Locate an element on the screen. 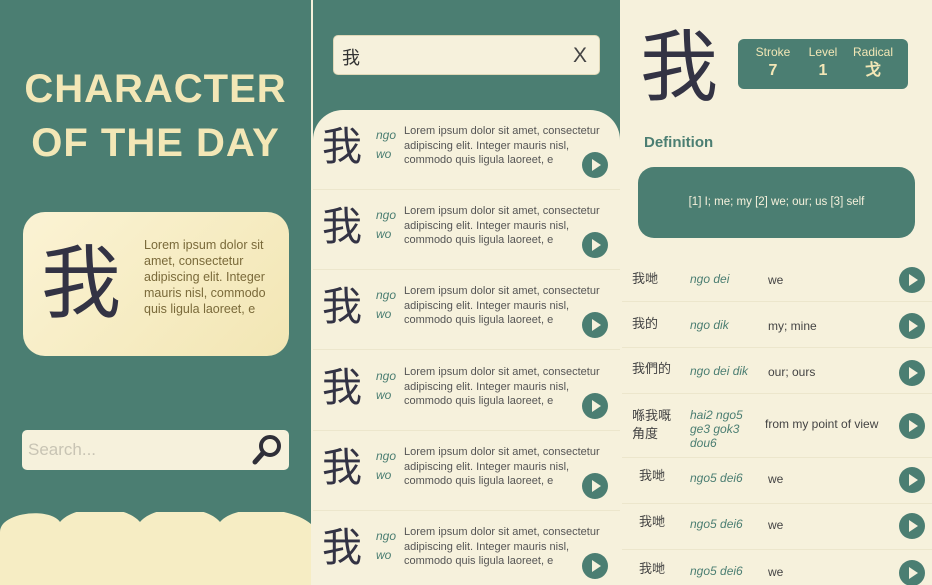 This screenshot has width=932, height=585. stat-value: 7 is located at coordinates (773, 70).